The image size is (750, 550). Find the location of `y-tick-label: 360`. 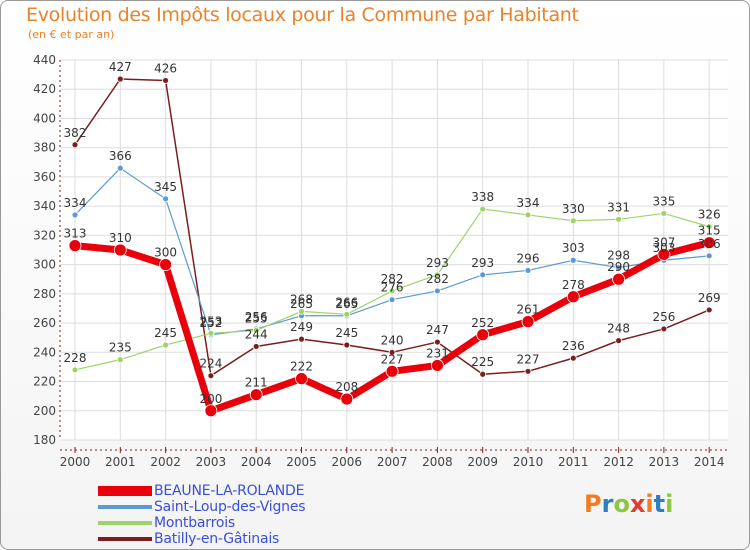

y-tick-label: 360 is located at coordinates (44, 177).